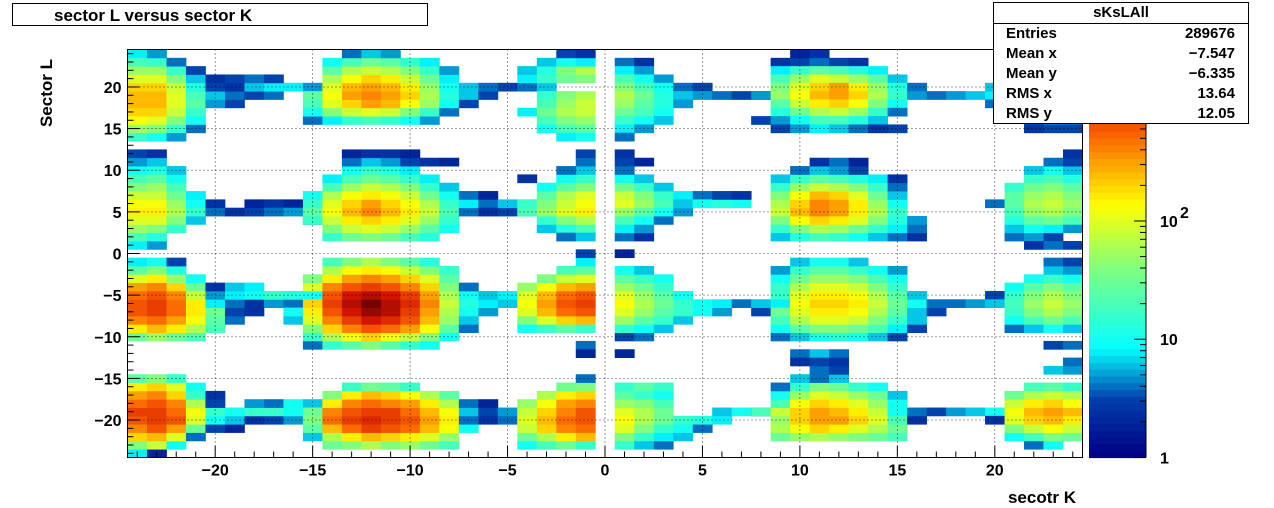 Image resolution: width=1274 pixels, height=508 pixels. Describe the element at coordinates (1211, 53) in the screenshot. I see `stats-value: −7.547` at that location.